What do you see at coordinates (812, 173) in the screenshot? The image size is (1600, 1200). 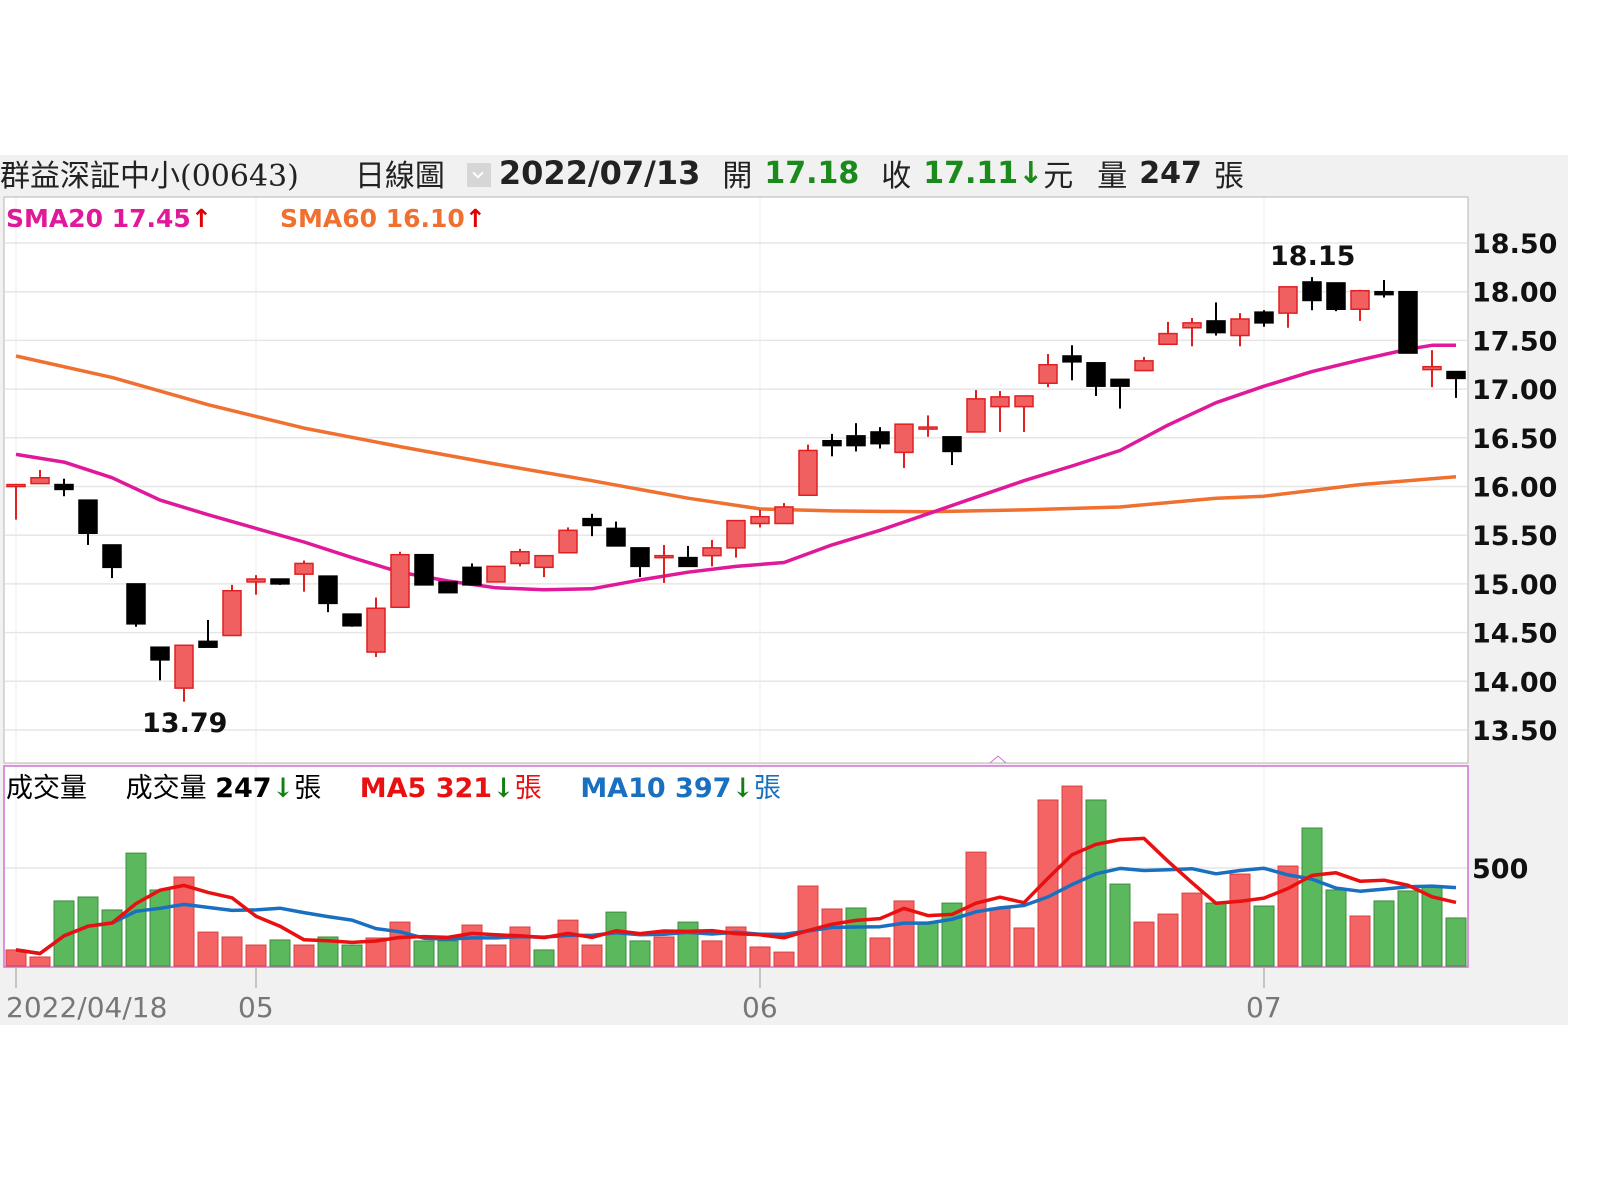 I see `open-value: 17.18` at bounding box center [812, 173].